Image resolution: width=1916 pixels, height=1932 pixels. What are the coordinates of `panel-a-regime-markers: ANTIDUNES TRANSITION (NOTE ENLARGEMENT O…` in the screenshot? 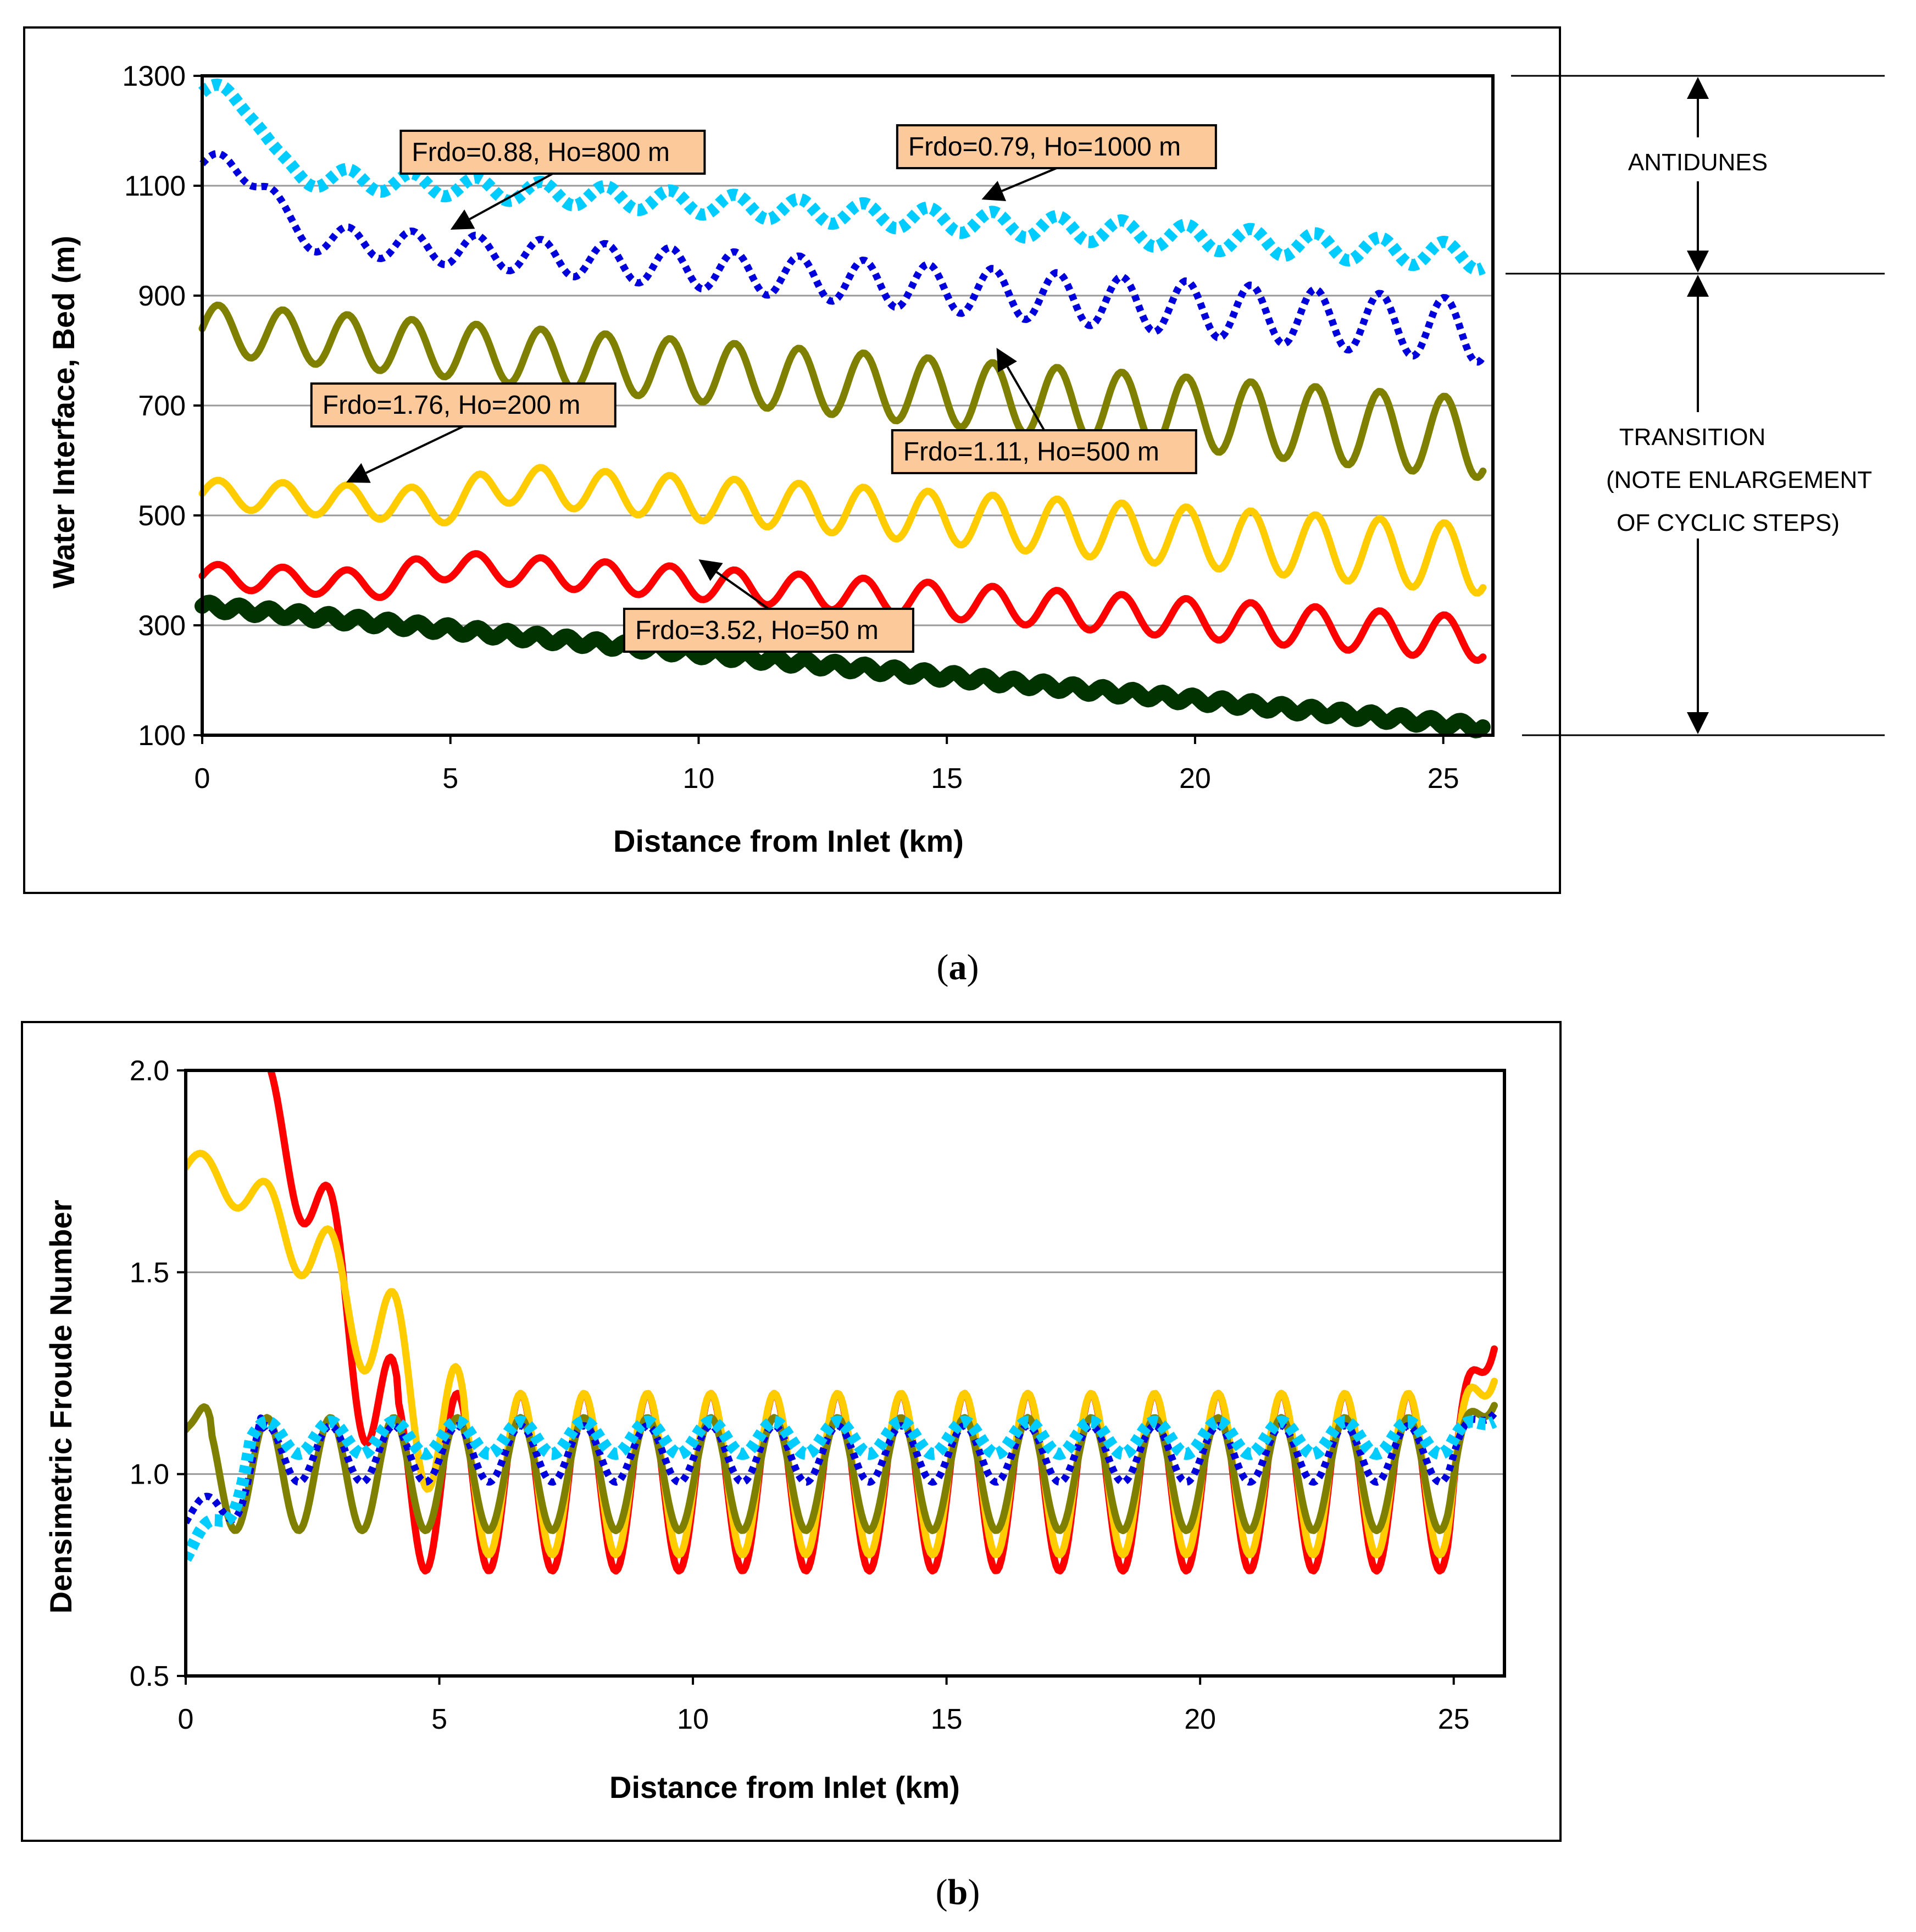 It's located at (1695, 405).